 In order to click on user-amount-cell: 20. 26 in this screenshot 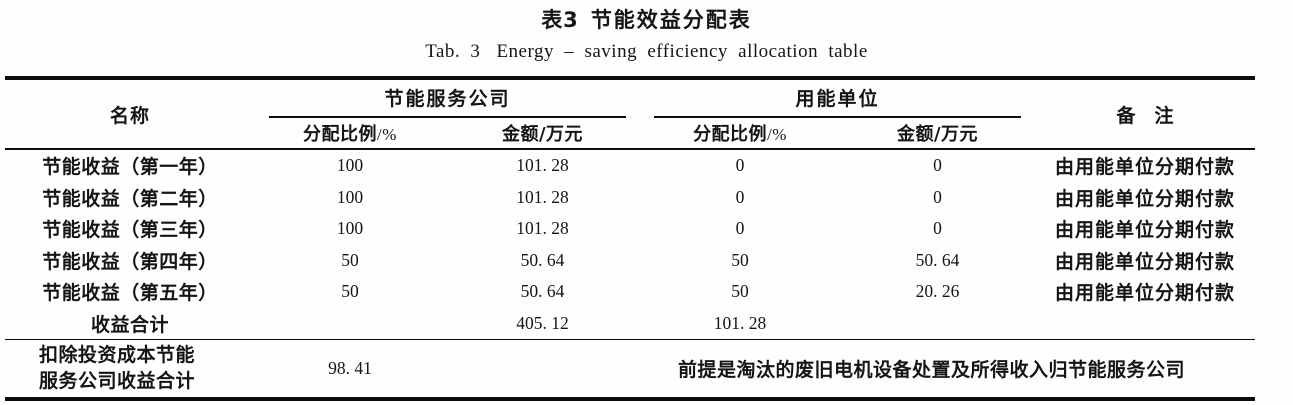, I will do `click(937, 291)`.